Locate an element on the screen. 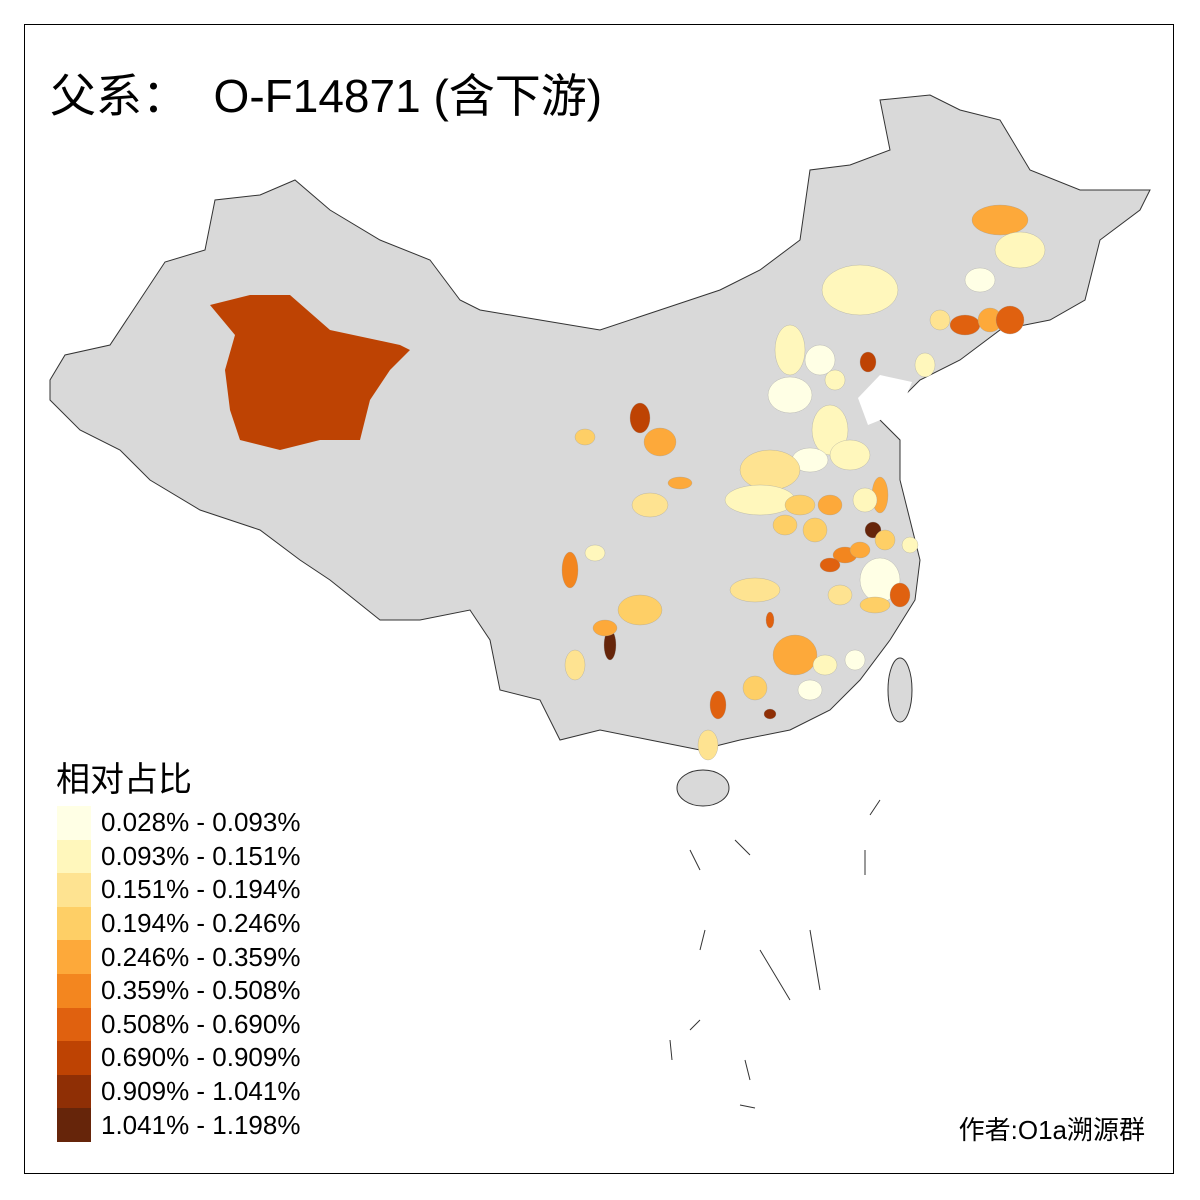 The width and height of the screenshot is (1200, 1200). legend-label: 0.151% - 0.194% is located at coordinates (201, 889).